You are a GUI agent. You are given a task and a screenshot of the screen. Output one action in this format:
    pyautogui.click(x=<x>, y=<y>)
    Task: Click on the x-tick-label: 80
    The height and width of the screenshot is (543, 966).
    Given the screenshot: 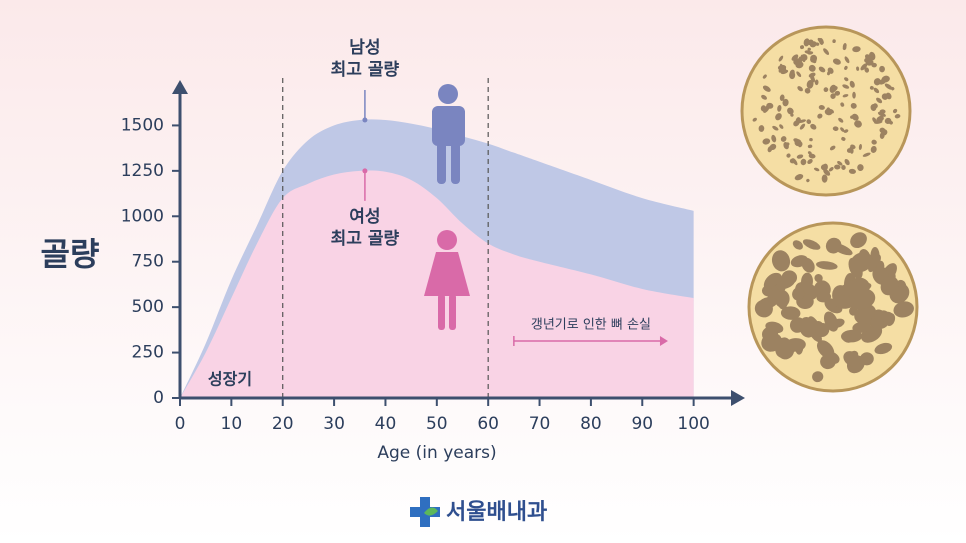 What is the action you would take?
    pyautogui.click(x=591, y=424)
    